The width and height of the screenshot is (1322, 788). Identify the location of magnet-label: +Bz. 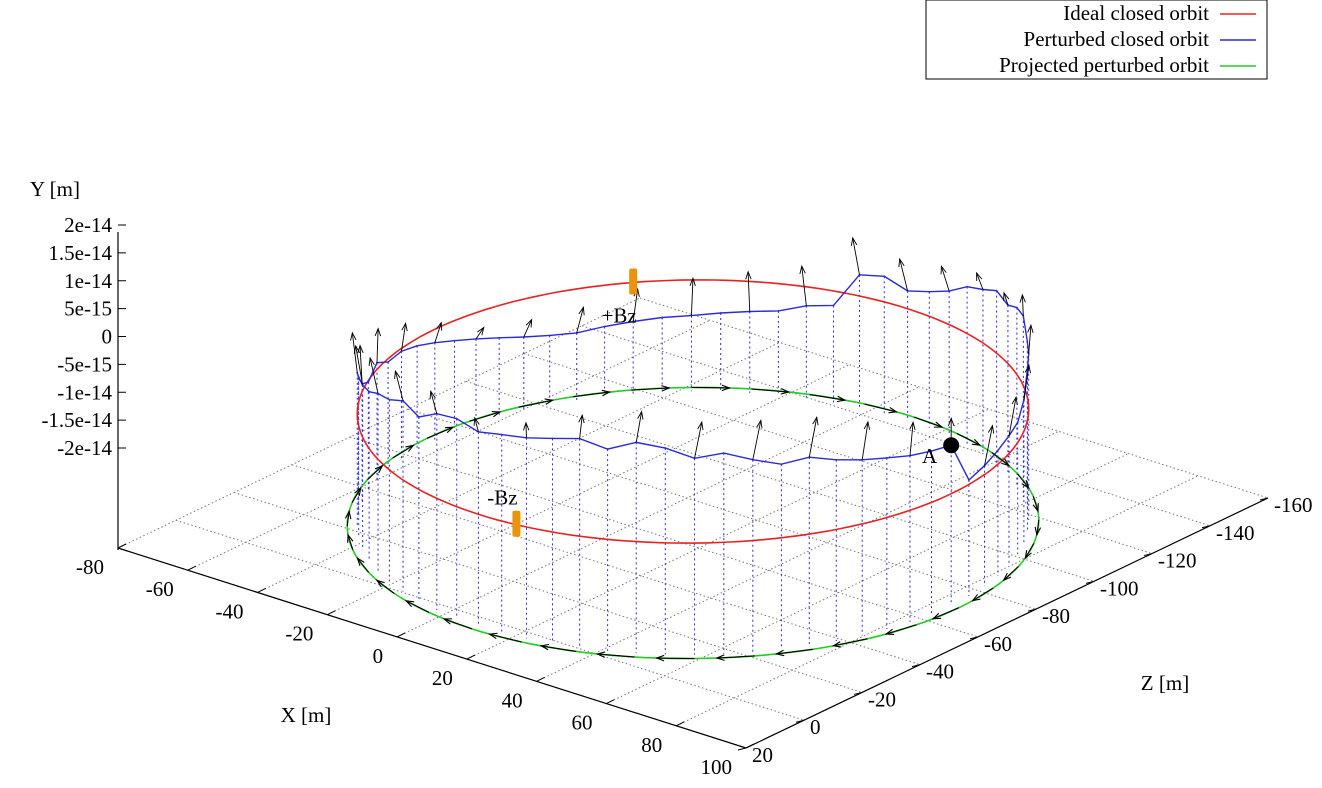
(619, 315).